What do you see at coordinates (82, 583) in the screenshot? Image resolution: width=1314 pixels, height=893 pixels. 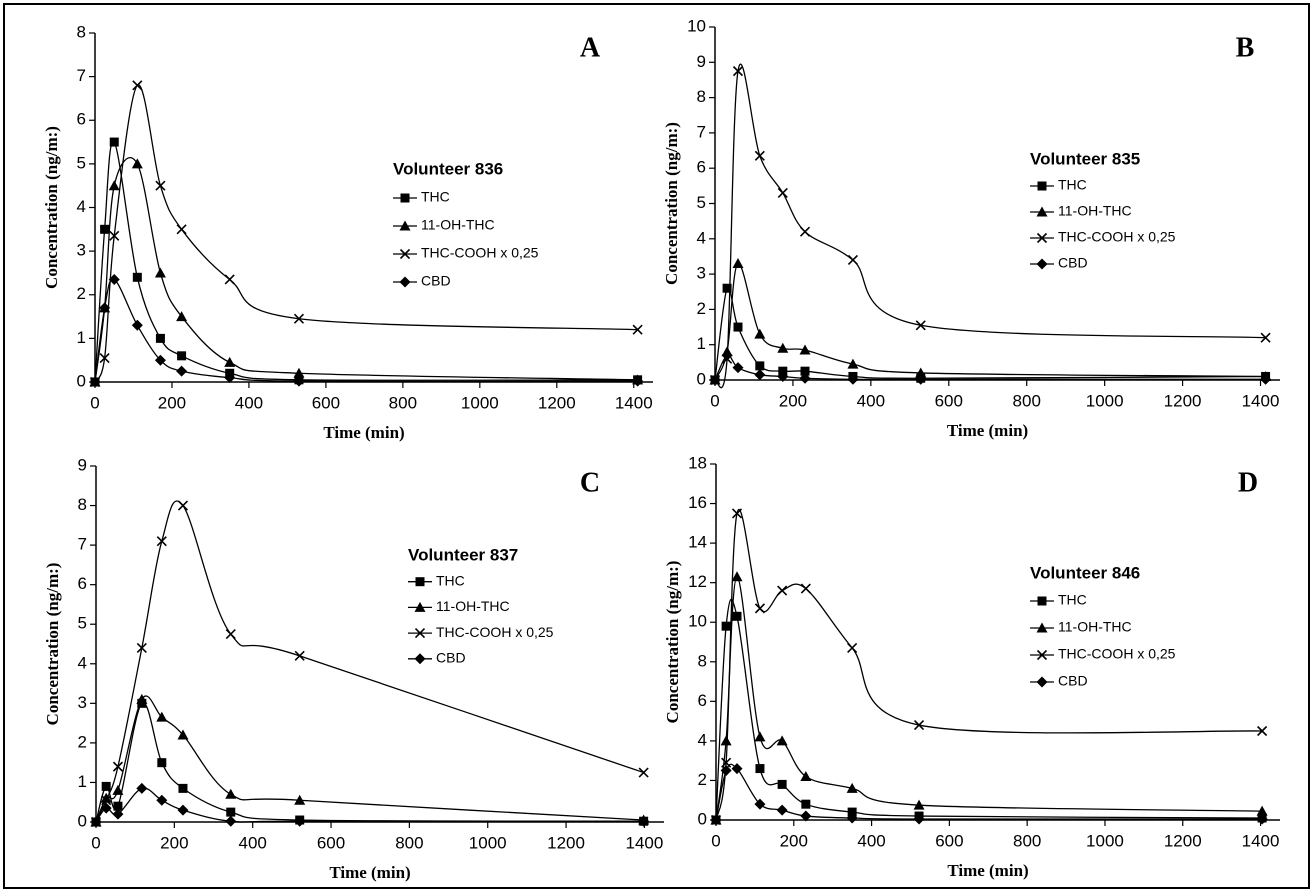 I see `y-tick-label: 6` at bounding box center [82, 583].